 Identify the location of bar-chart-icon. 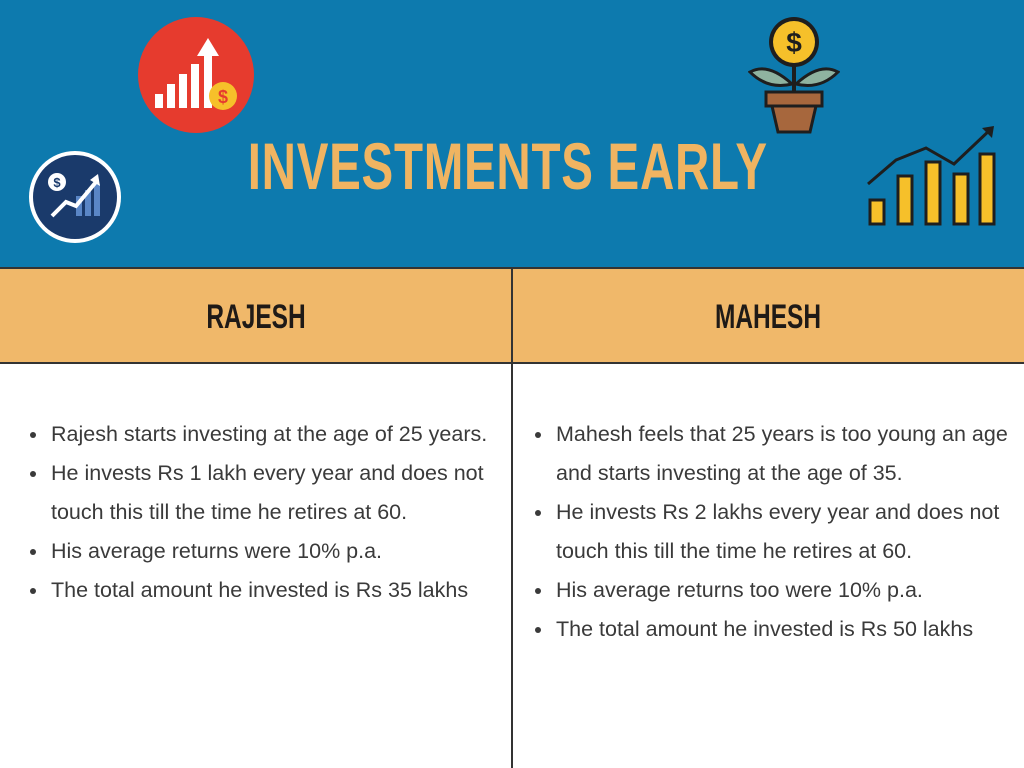
(931, 176).